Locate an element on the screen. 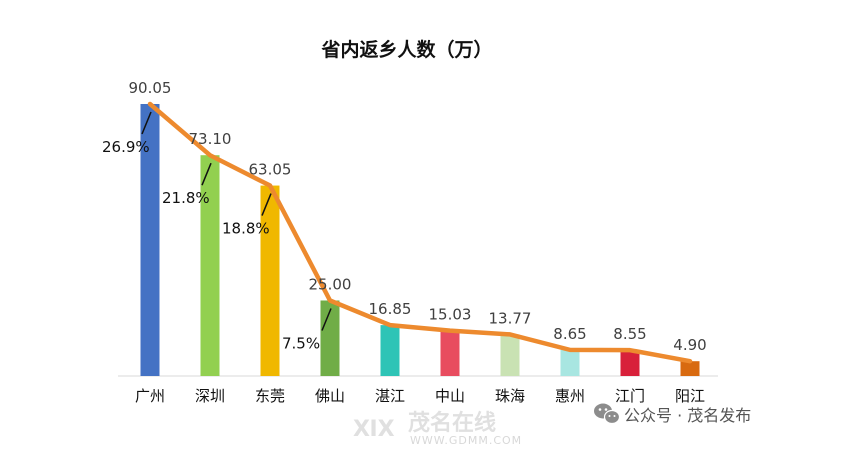 The height and width of the screenshot is (450, 846). watermark: ⅪⅩ 茂名在线 WWW.GDMM.COM is located at coordinates (437, 428).